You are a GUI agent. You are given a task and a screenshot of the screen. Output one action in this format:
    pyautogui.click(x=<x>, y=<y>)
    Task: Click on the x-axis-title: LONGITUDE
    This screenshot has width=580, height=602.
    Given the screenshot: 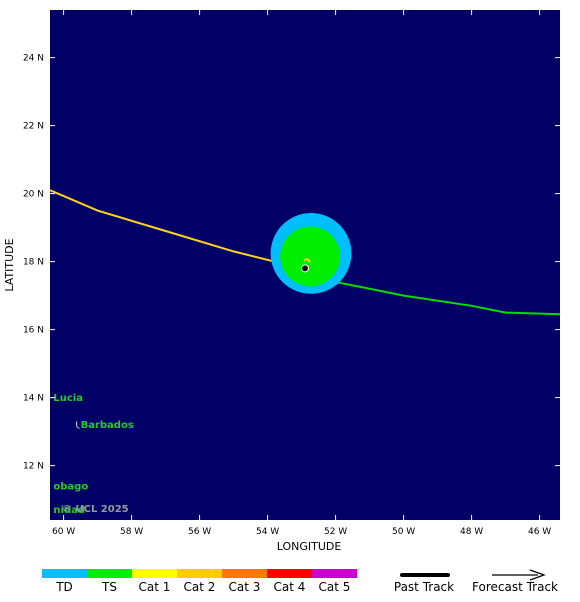 What is the action you would take?
    pyautogui.click(x=309, y=546)
    